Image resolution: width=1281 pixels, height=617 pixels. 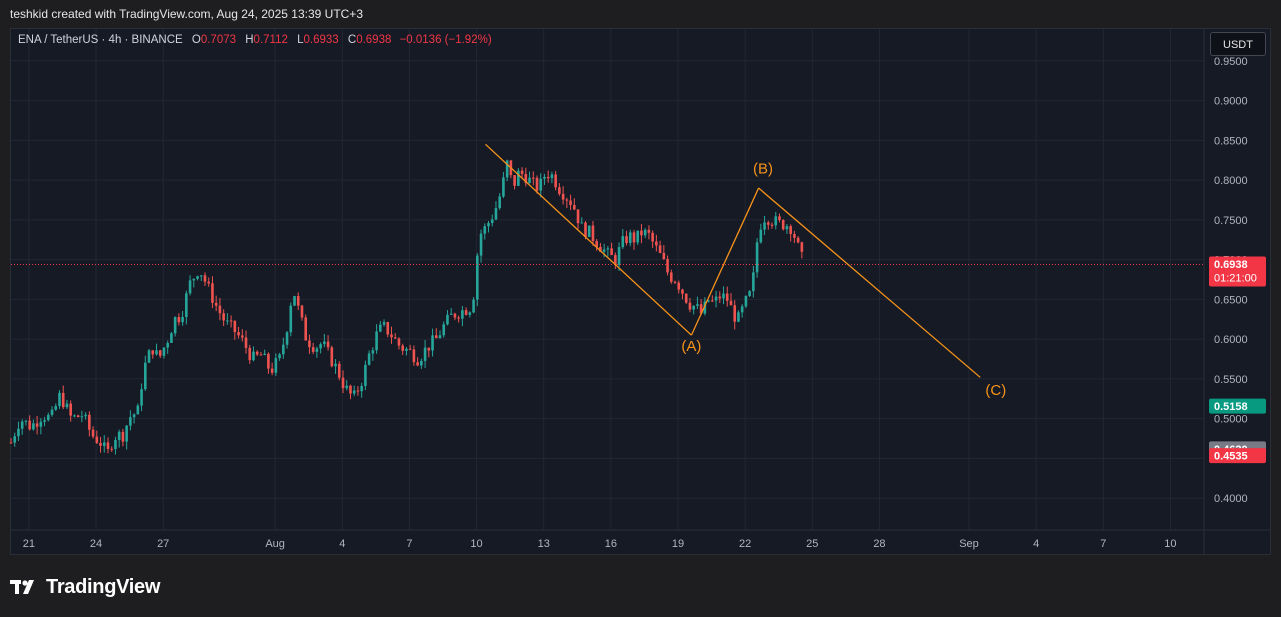 What do you see at coordinates (691, 346) in the screenshot?
I see `wave-label: (A)` at bounding box center [691, 346].